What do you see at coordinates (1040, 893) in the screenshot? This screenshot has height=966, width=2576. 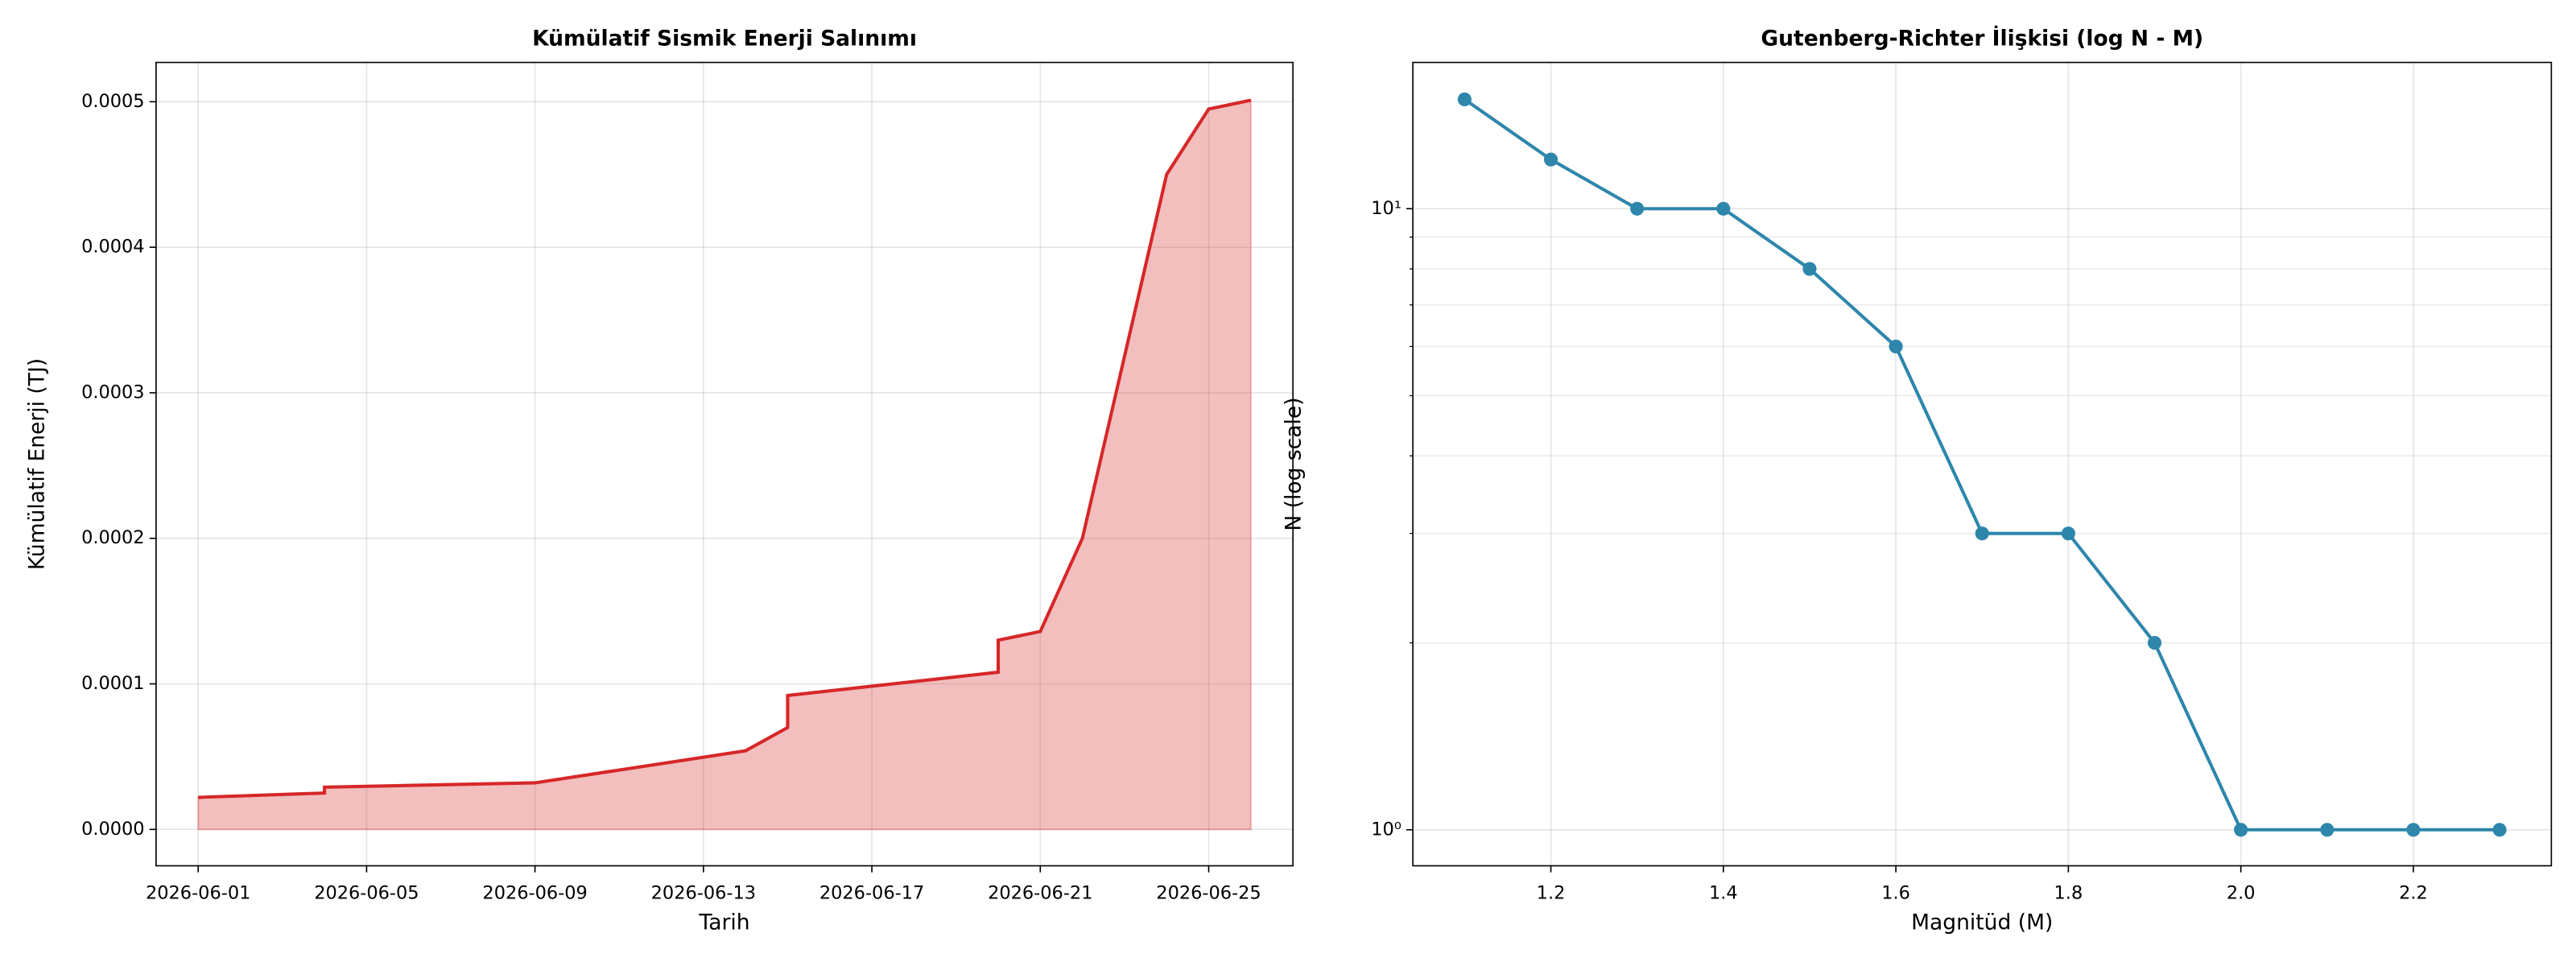 I see `x-tick-label: 2026-06-21` at bounding box center [1040, 893].